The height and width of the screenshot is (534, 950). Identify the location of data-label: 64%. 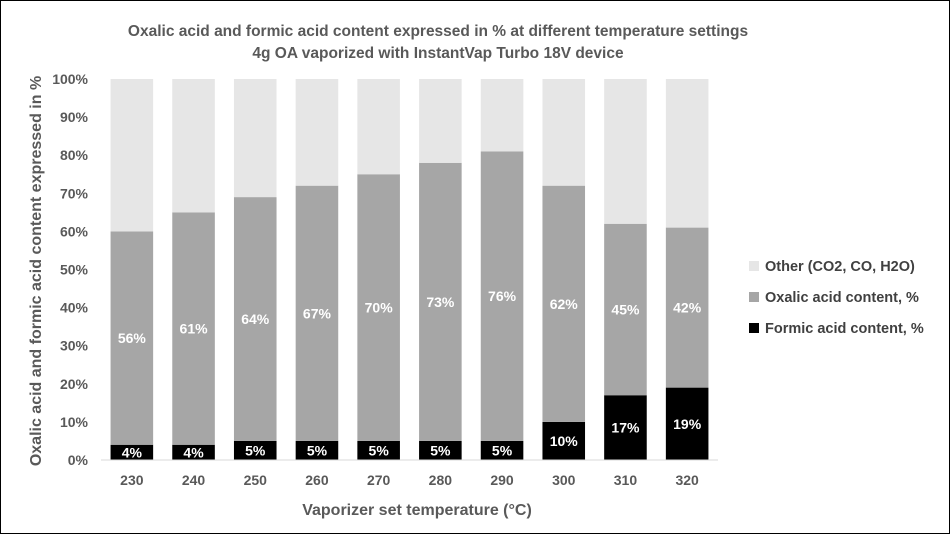
(255, 319).